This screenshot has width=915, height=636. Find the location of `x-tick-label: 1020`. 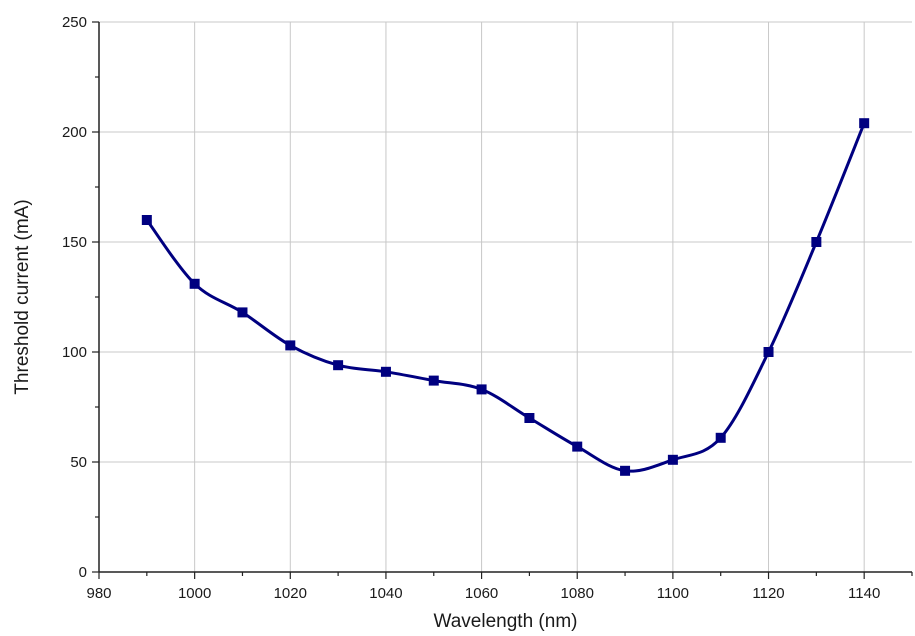

x-tick-label: 1020 is located at coordinates (290, 593).